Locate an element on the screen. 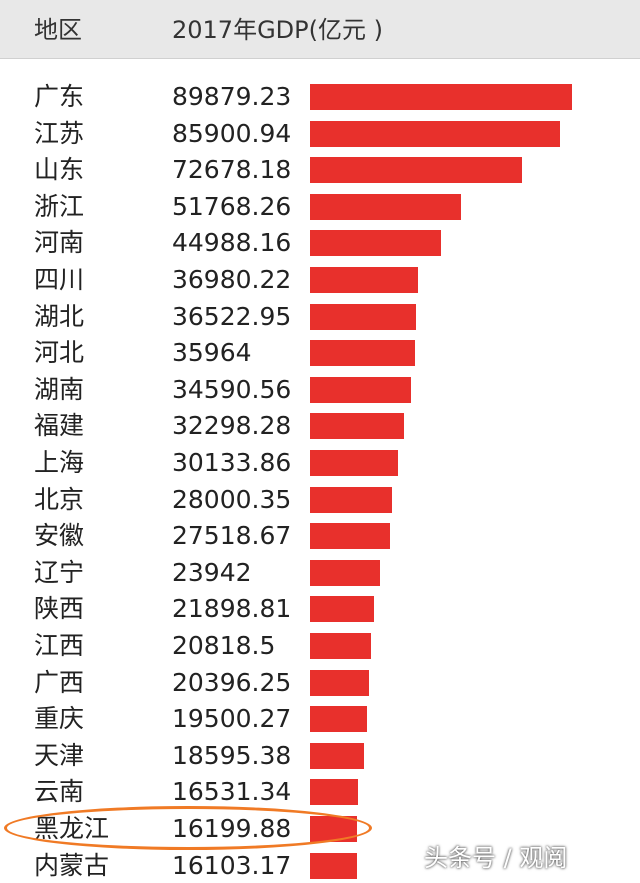 Image resolution: width=640 pixels, height=883 pixels. gdp-value-label: 89879.23 is located at coordinates (232, 96).